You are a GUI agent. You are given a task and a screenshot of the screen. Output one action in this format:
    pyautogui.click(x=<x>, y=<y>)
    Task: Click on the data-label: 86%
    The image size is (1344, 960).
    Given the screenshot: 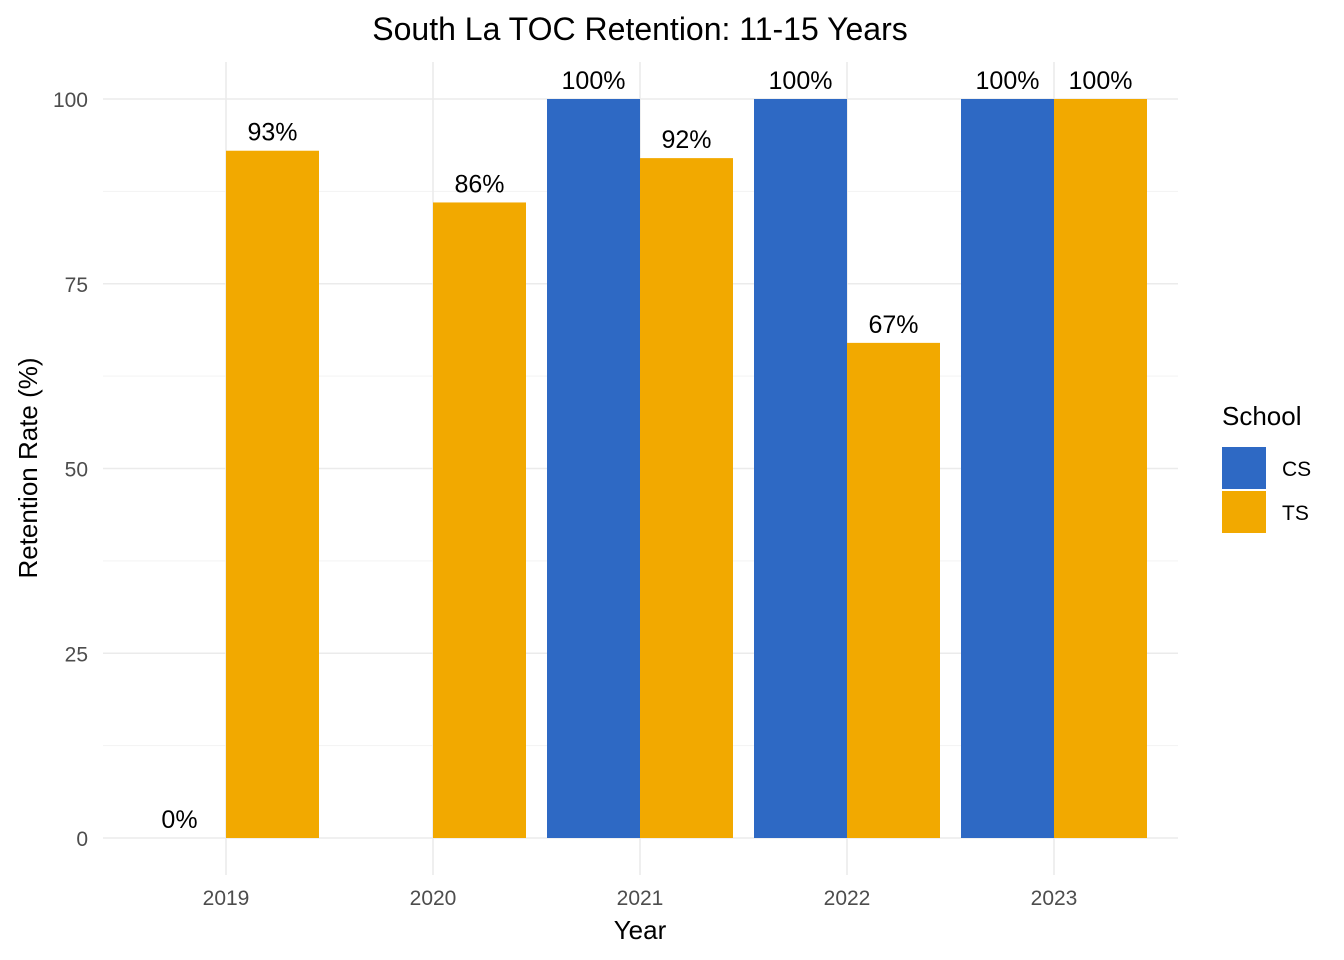 What is the action you would take?
    pyautogui.click(x=479, y=184)
    